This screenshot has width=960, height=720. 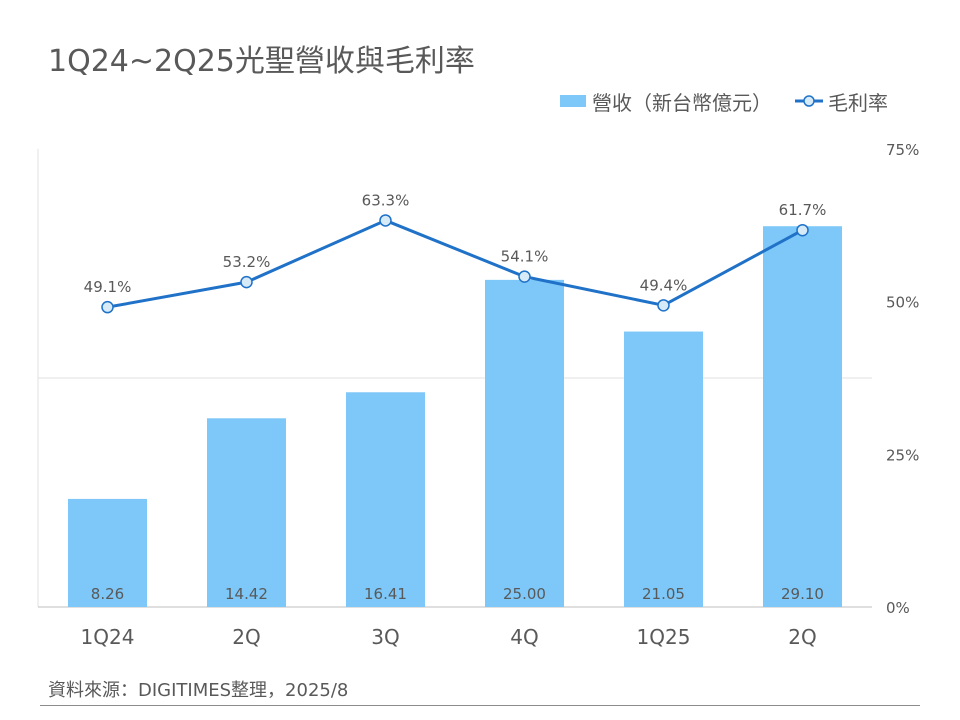 What do you see at coordinates (902, 303) in the screenshot?
I see `right-axis-tick-label: 50%` at bounding box center [902, 303].